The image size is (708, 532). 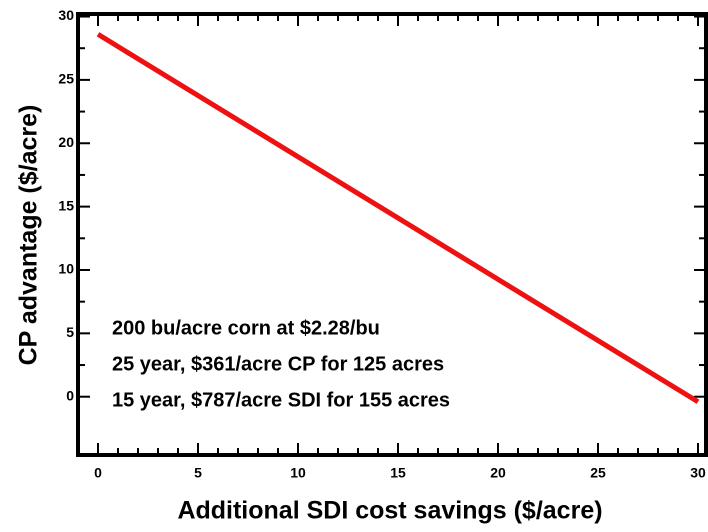 I want to click on y-tick-label: 30, so click(x=66, y=15).